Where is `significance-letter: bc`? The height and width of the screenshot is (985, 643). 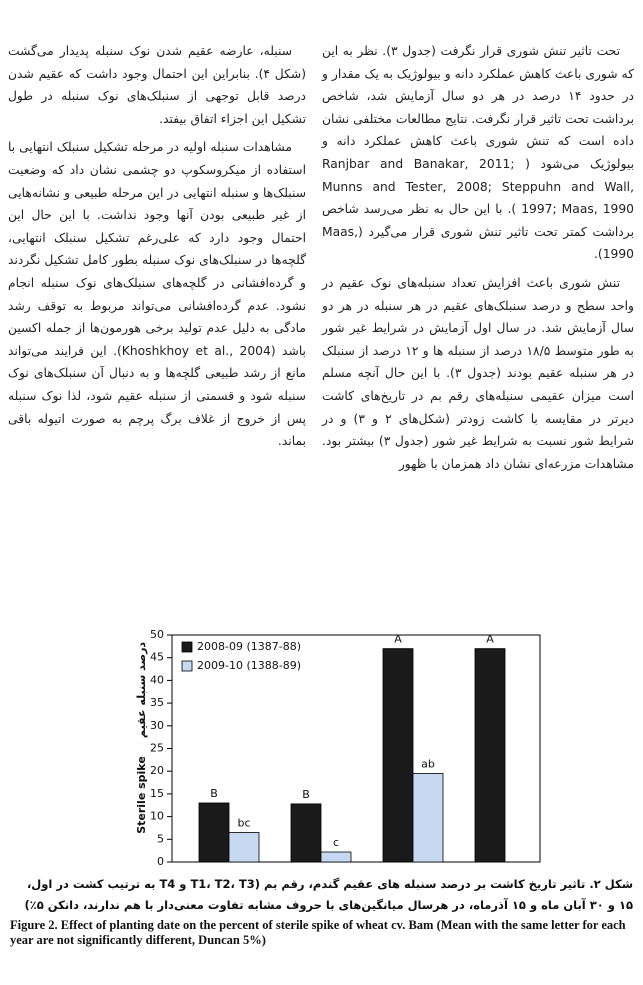 significance-letter: bc is located at coordinates (243, 822).